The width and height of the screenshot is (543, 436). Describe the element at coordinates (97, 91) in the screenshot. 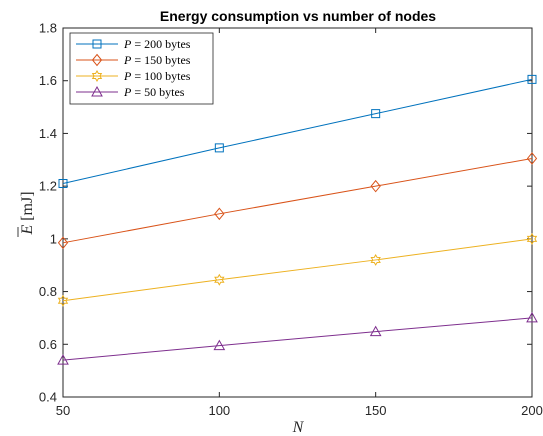

I see `legend-marker-p-50-bytes` at that location.